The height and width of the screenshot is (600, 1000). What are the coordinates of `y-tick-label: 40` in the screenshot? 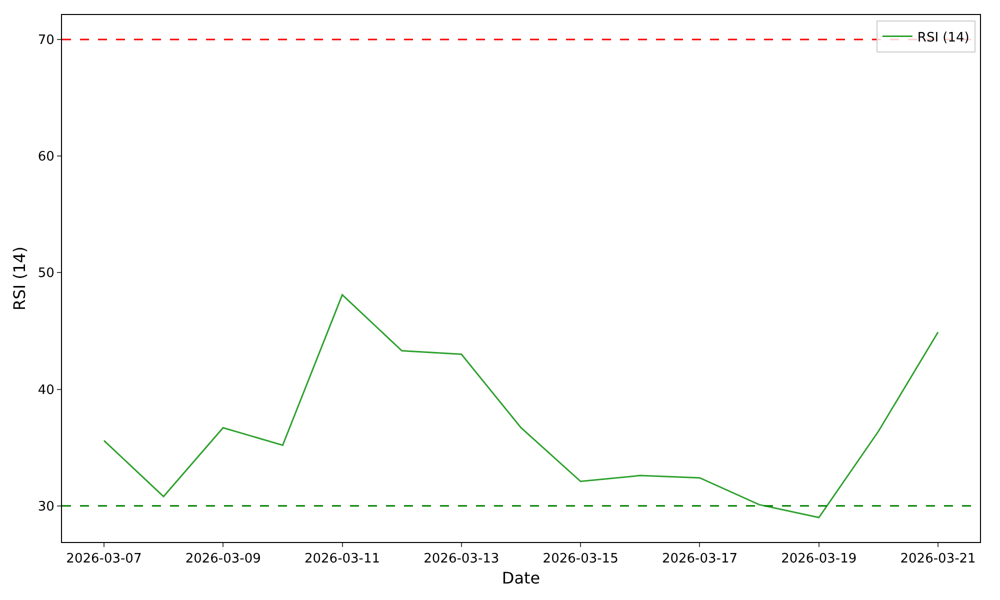 It's located at (46, 390).